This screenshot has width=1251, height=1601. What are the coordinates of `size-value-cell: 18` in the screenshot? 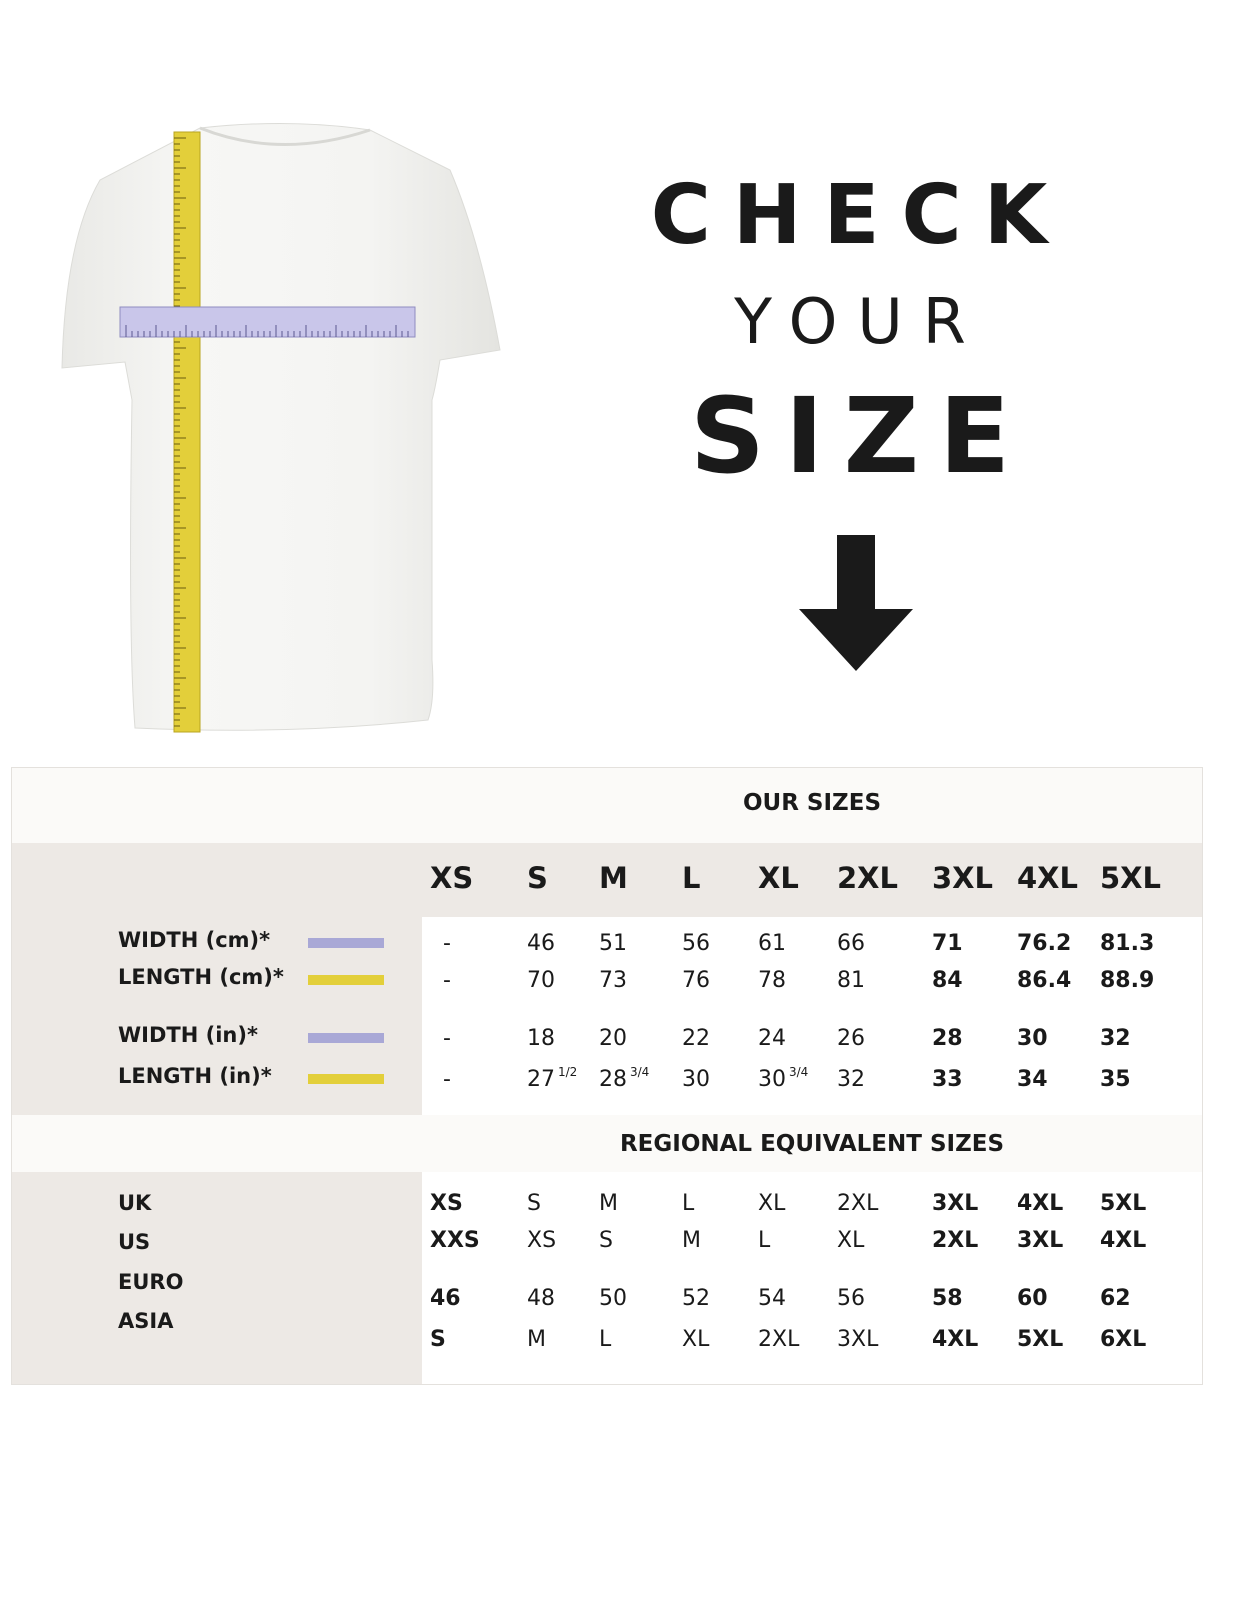 It's located at (541, 1038).